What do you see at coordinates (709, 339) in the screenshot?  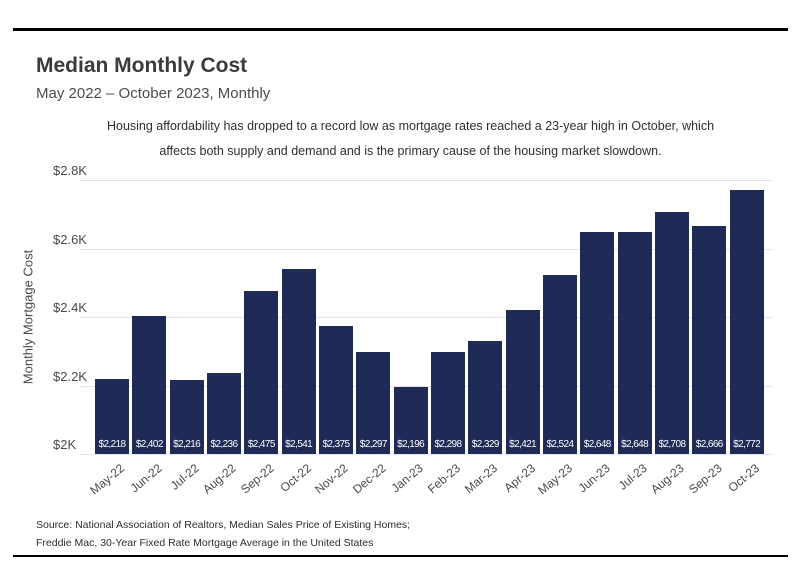 I see `bar-Sep-23: $2,666` at bounding box center [709, 339].